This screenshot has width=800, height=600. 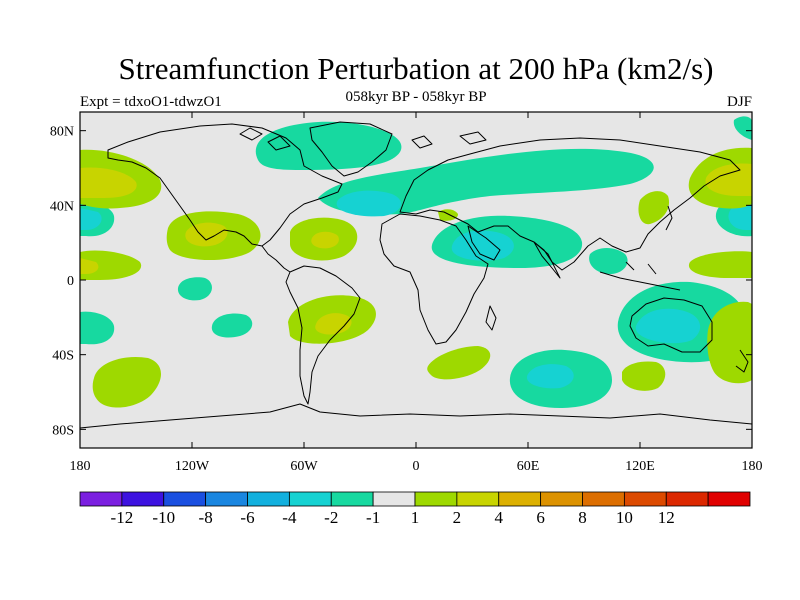 What do you see at coordinates (547, 260) in the screenshot?
I see `coast-india` at bounding box center [547, 260].